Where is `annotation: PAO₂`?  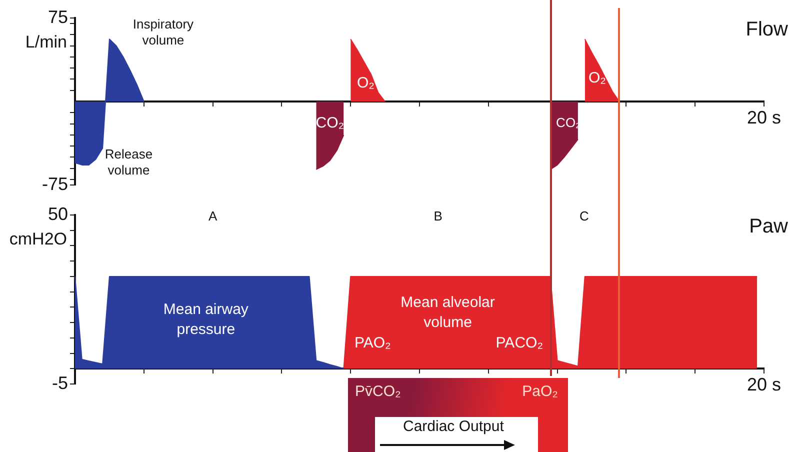
annotation: PAO₂ is located at coordinates (373, 343).